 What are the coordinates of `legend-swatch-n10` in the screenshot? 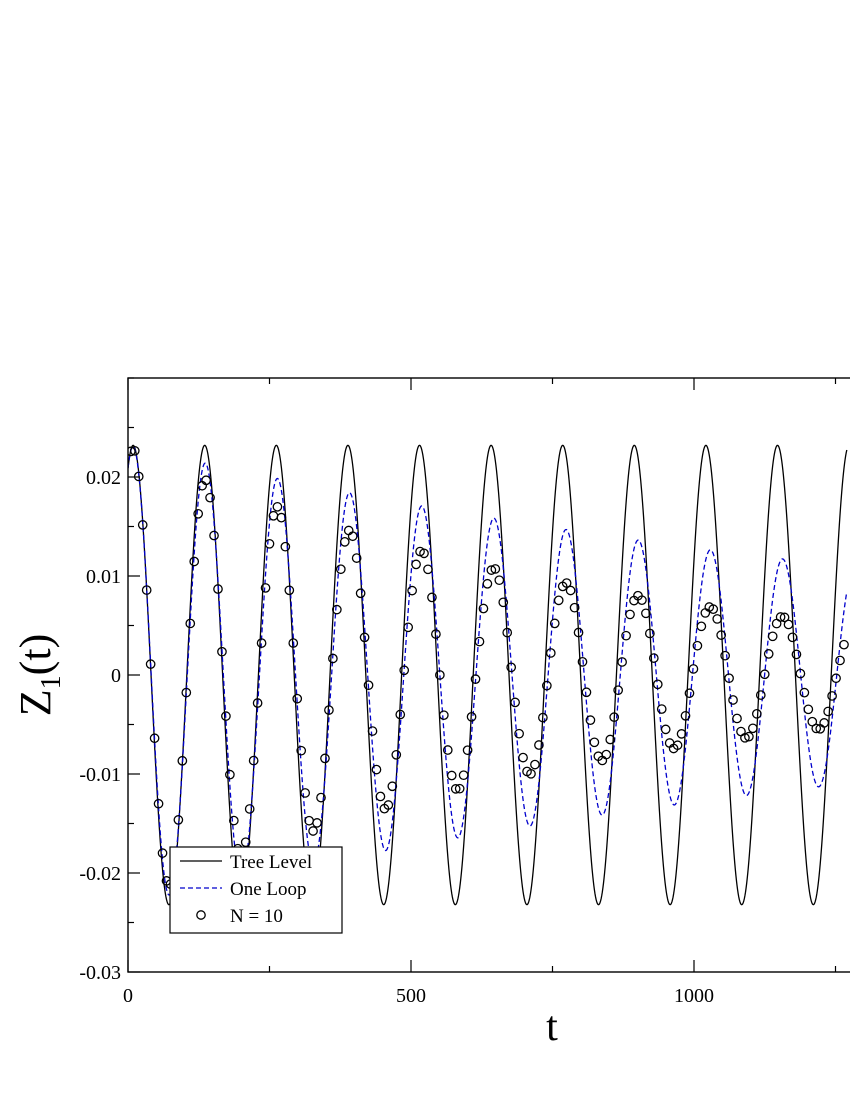 It's located at (201, 915).